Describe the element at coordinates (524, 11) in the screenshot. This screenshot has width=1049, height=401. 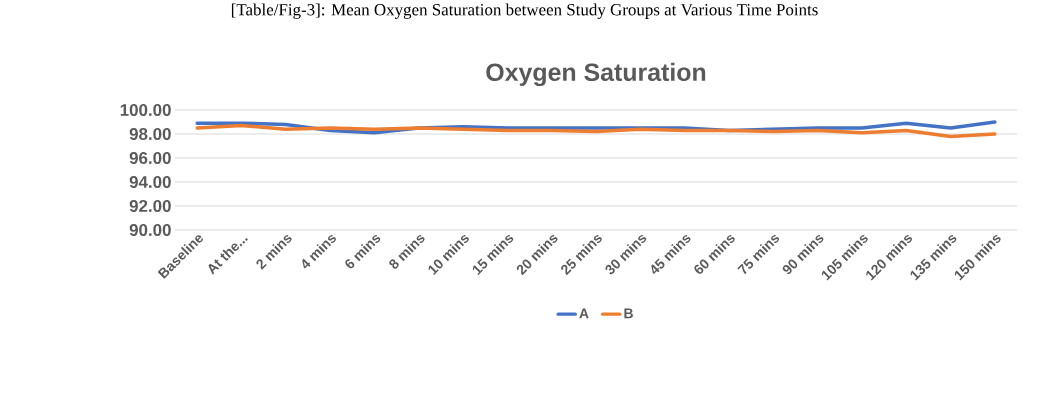
I see `text: [Table/Fig-3]: Mean Oxygen Saturation between Study Groups at Various Time Points` at that location.